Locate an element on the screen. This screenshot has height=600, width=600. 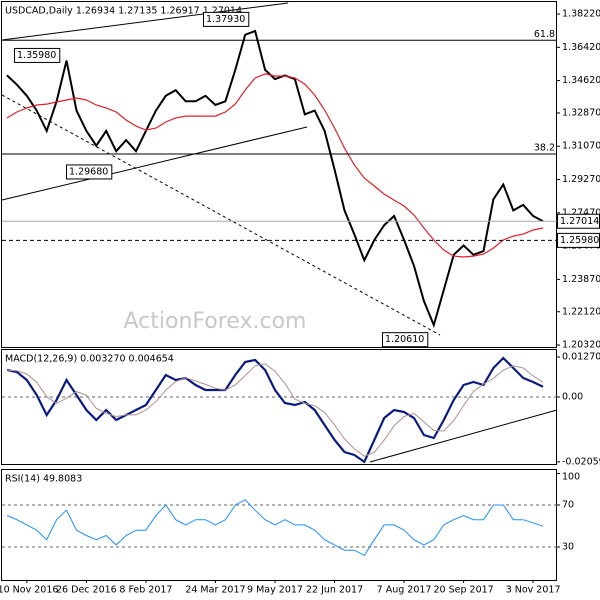
x-tick-label: 22 Jun 2017 is located at coordinates (334, 590).